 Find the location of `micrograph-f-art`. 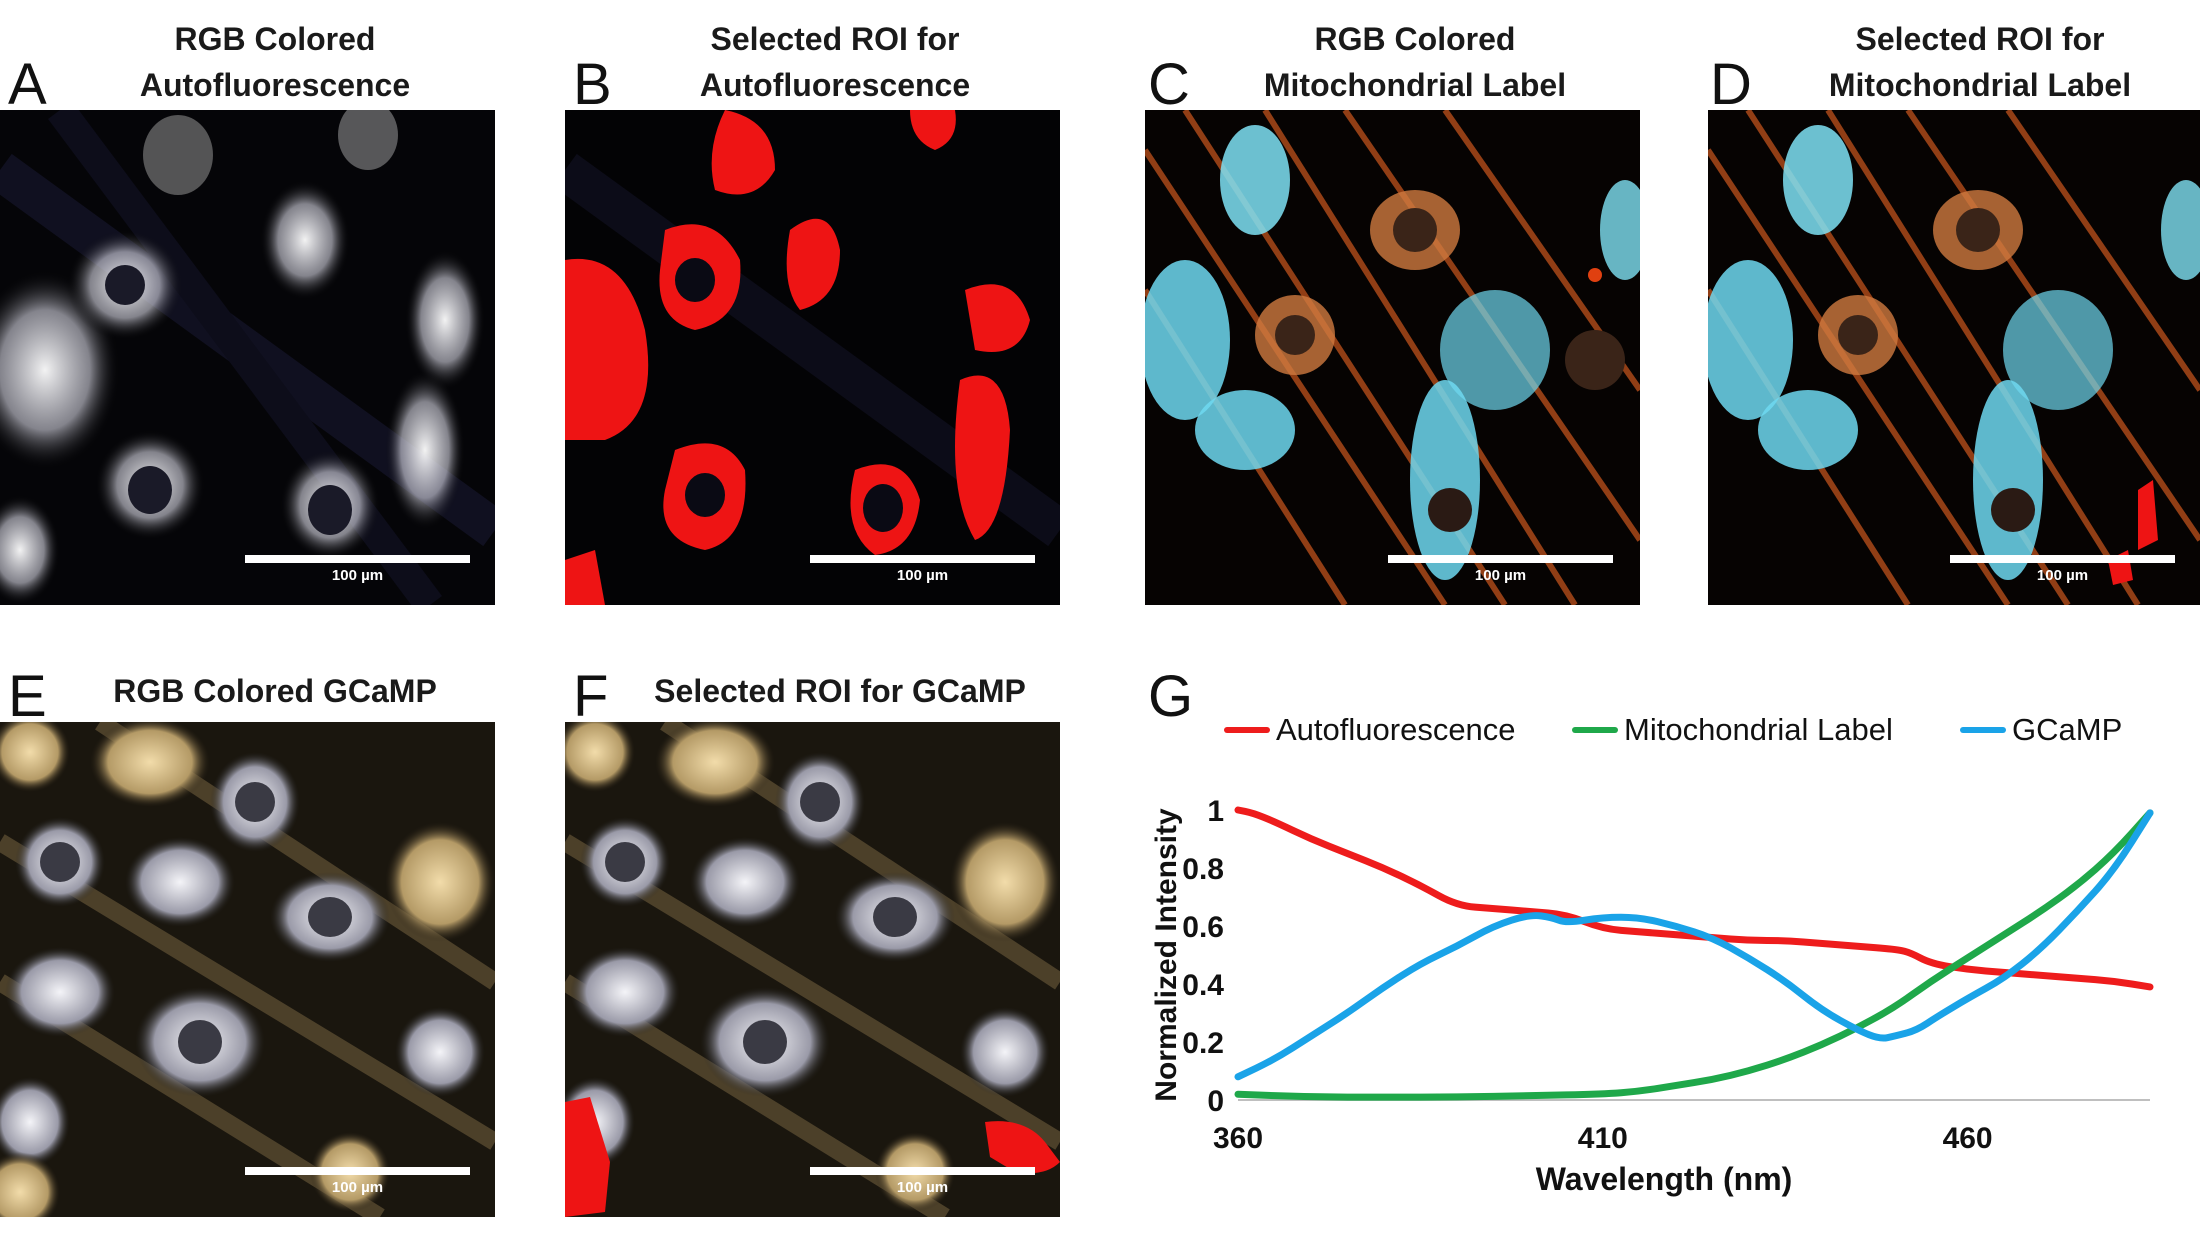

micrograph-f-art is located at coordinates (812, 969).